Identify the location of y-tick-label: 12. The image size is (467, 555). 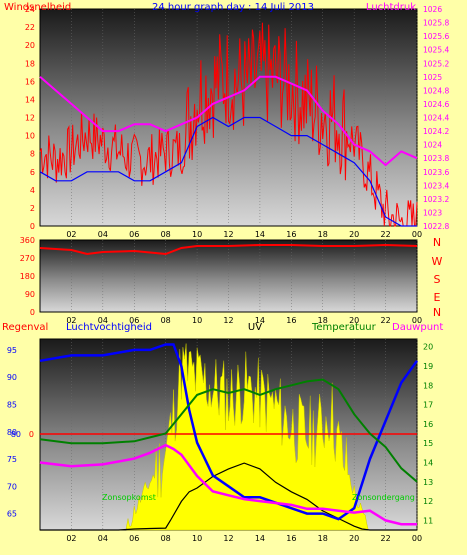
(30, 118).